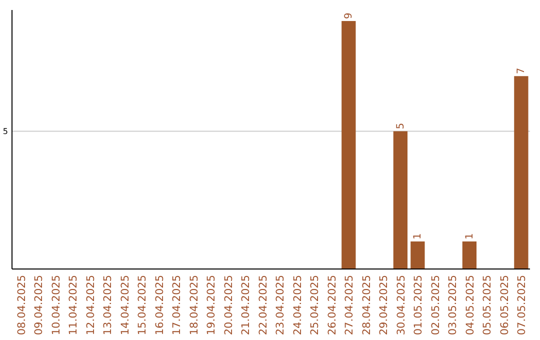 The width and height of the screenshot is (540, 340). I want to click on x-tick-label: 18.04.2025, so click(194, 305).